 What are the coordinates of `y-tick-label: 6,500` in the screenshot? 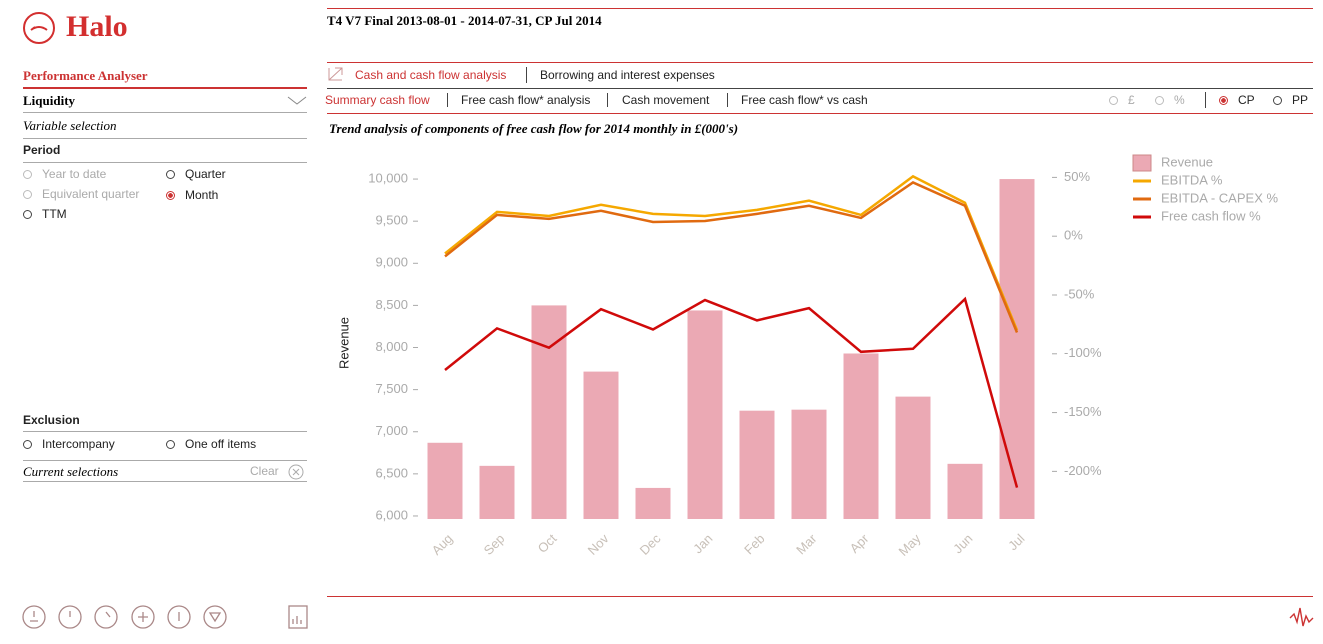 It's located at (391, 472).